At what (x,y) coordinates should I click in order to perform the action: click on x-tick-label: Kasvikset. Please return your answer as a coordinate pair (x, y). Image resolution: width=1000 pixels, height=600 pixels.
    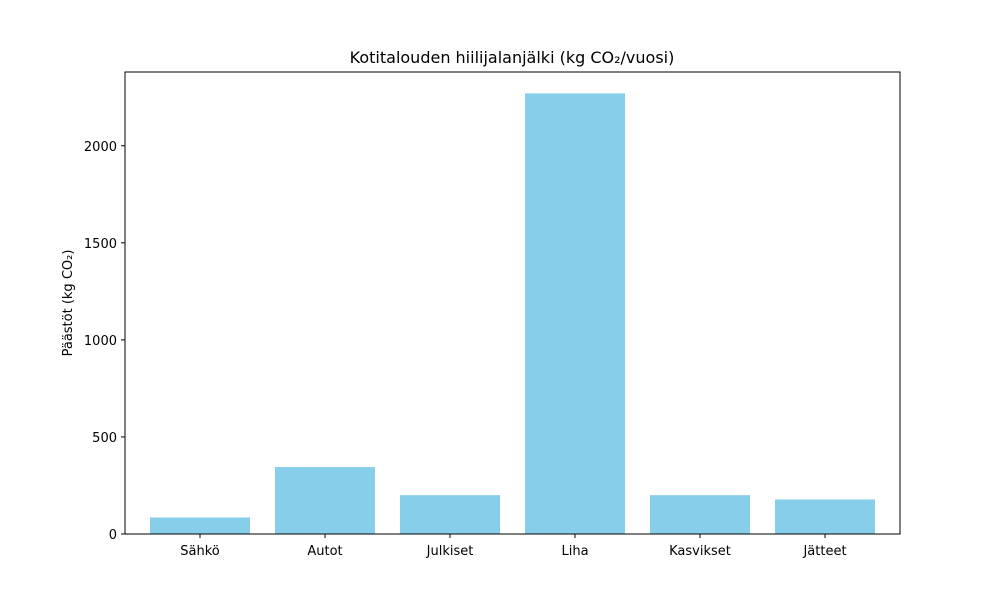
    Looking at the image, I should click on (700, 551).